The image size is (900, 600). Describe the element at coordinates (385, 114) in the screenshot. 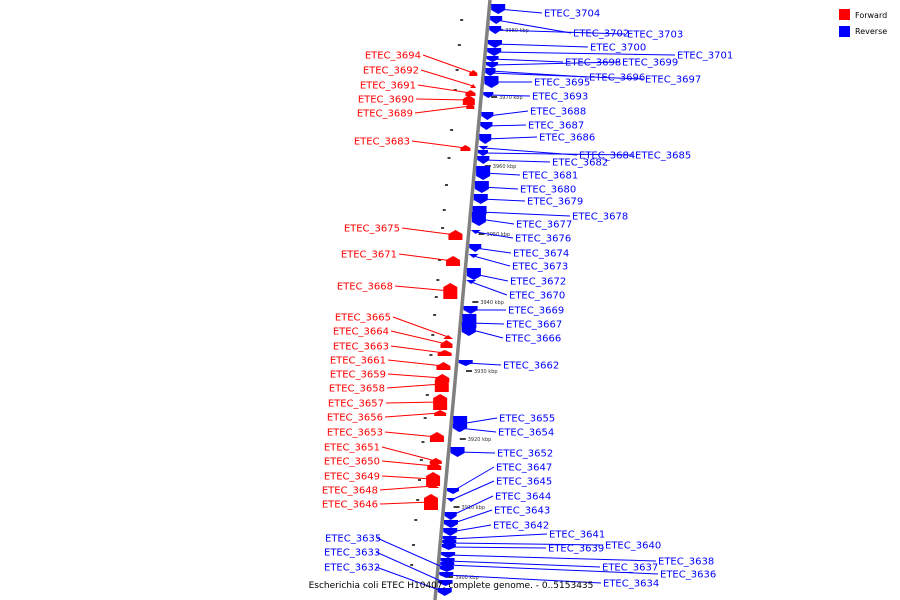

I see `forward-gene-label: ETEC_3689` at that location.